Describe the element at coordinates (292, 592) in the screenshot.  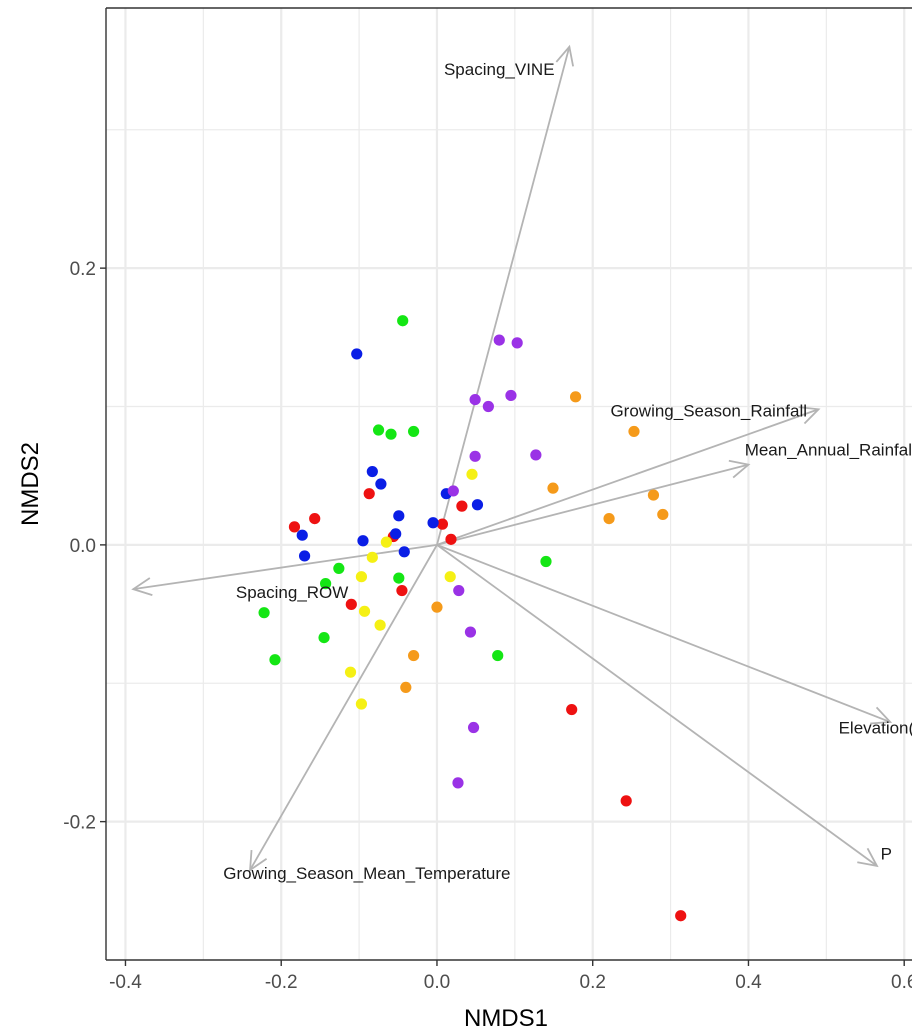
I see `vector-label: Spacing_ROW` at that location.